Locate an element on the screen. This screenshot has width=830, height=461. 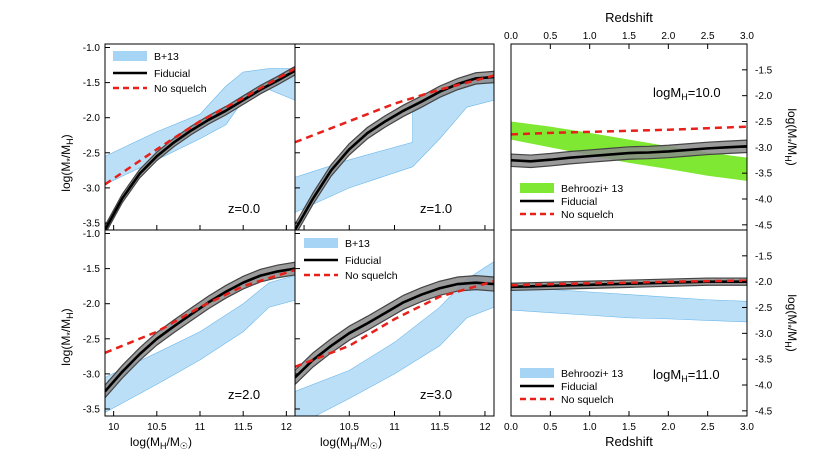
panel-label-z1: z=1.0 is located at coordinates (436, 208).